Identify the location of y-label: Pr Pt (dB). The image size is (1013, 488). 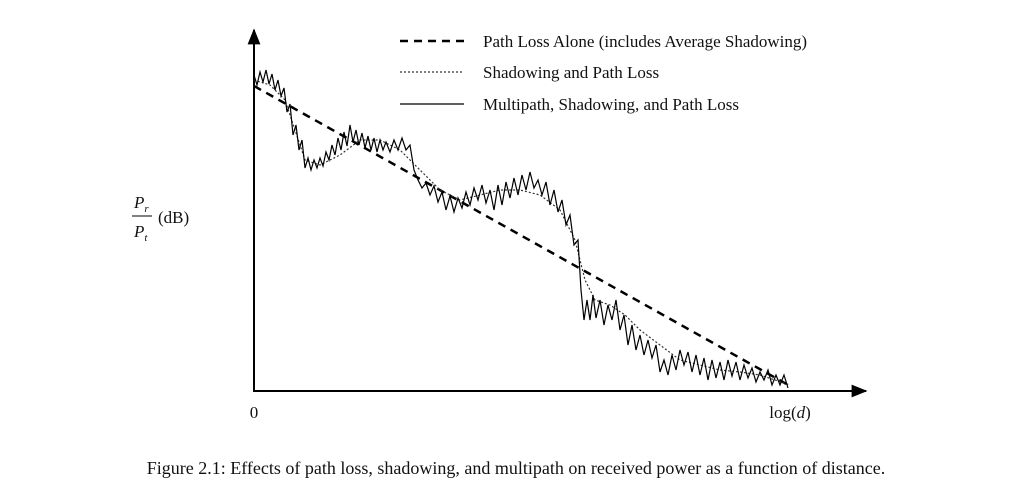
(160, 218).